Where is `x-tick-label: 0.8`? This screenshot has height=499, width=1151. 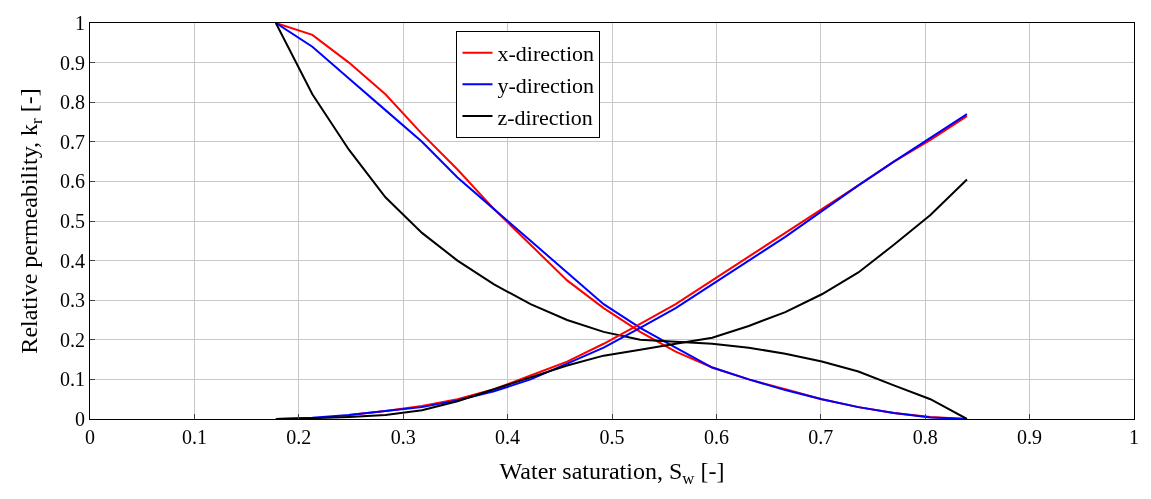 x-tick-label: 0.8 is located at coordinates (925, 437).